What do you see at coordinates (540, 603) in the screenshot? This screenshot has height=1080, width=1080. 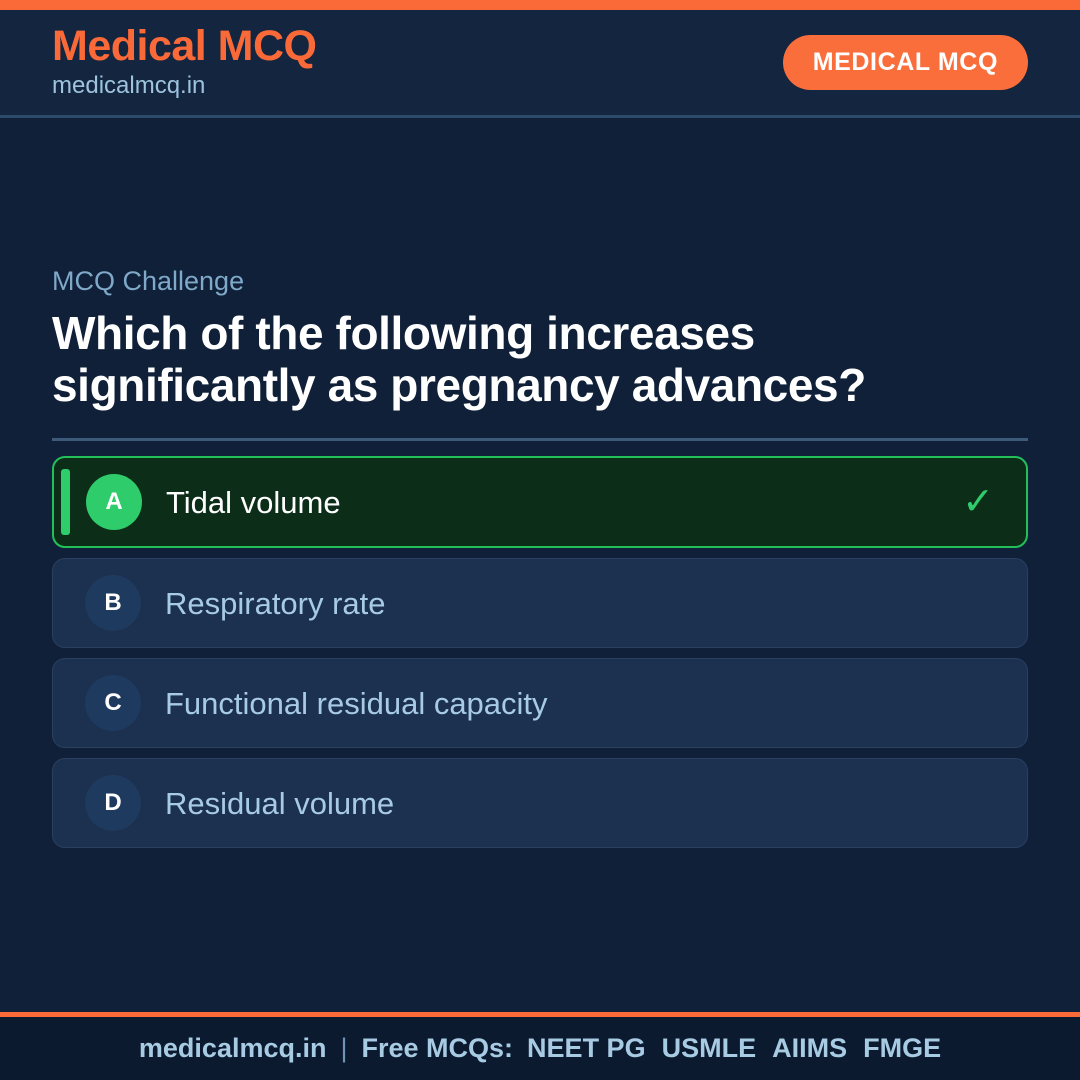 I see `option-b: B Respiratory rate` at bounding box center [540, 603].